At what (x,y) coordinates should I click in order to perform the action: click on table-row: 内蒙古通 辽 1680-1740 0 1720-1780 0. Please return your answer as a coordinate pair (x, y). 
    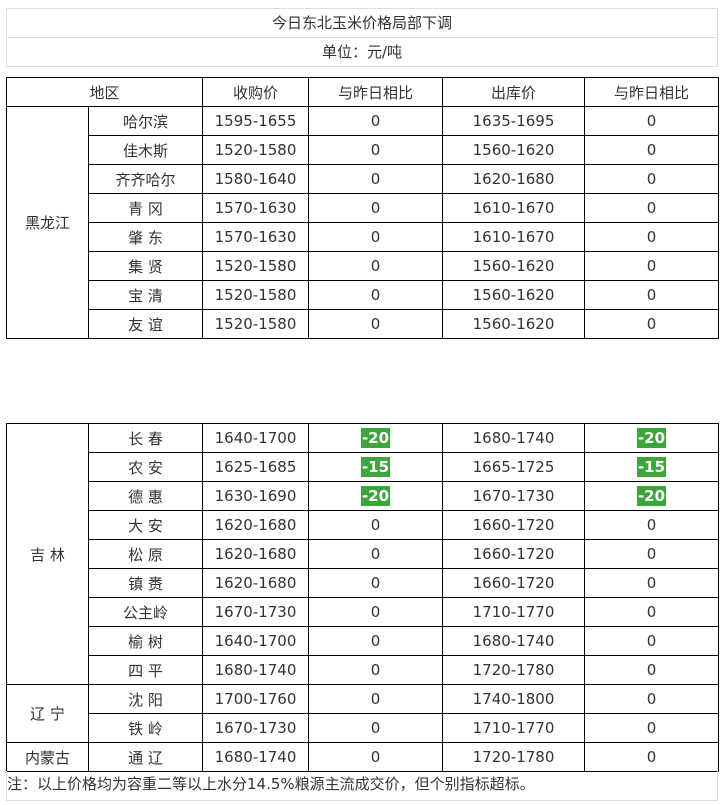
    Looking at the image, I should click on (362, 757).